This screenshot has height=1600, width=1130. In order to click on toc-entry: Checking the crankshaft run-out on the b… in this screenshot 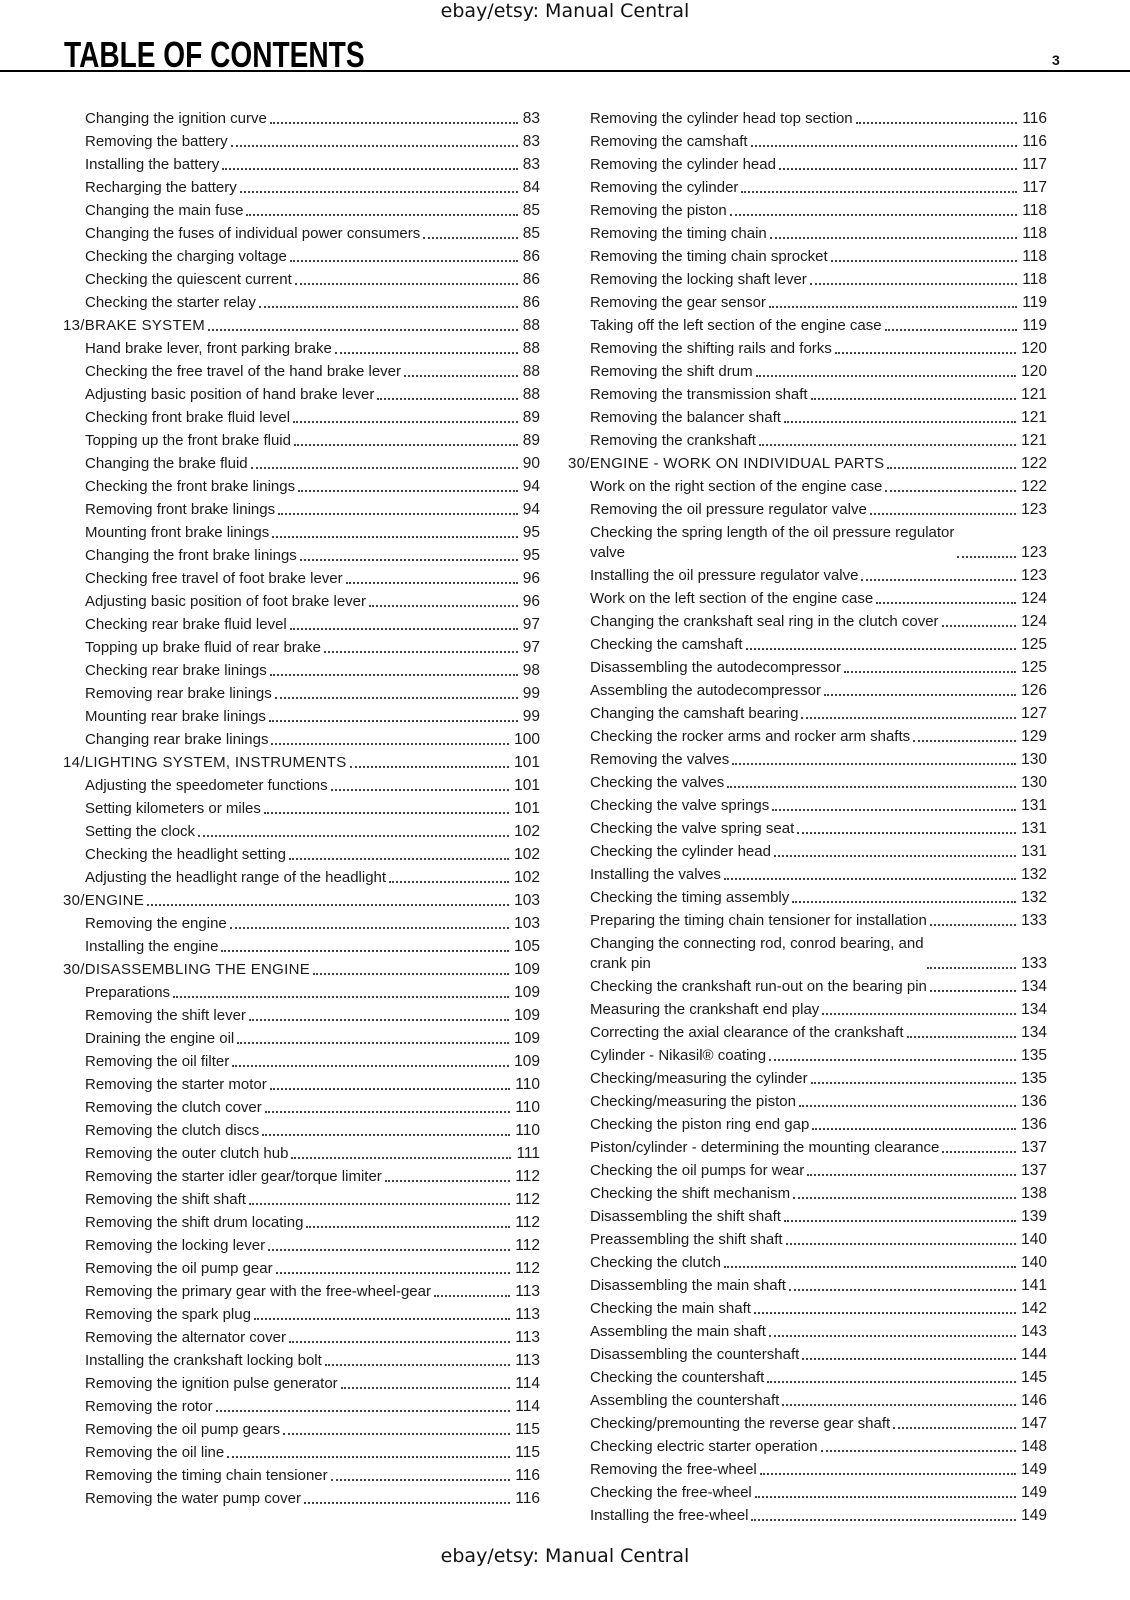, I will do `click(818, 988)`.